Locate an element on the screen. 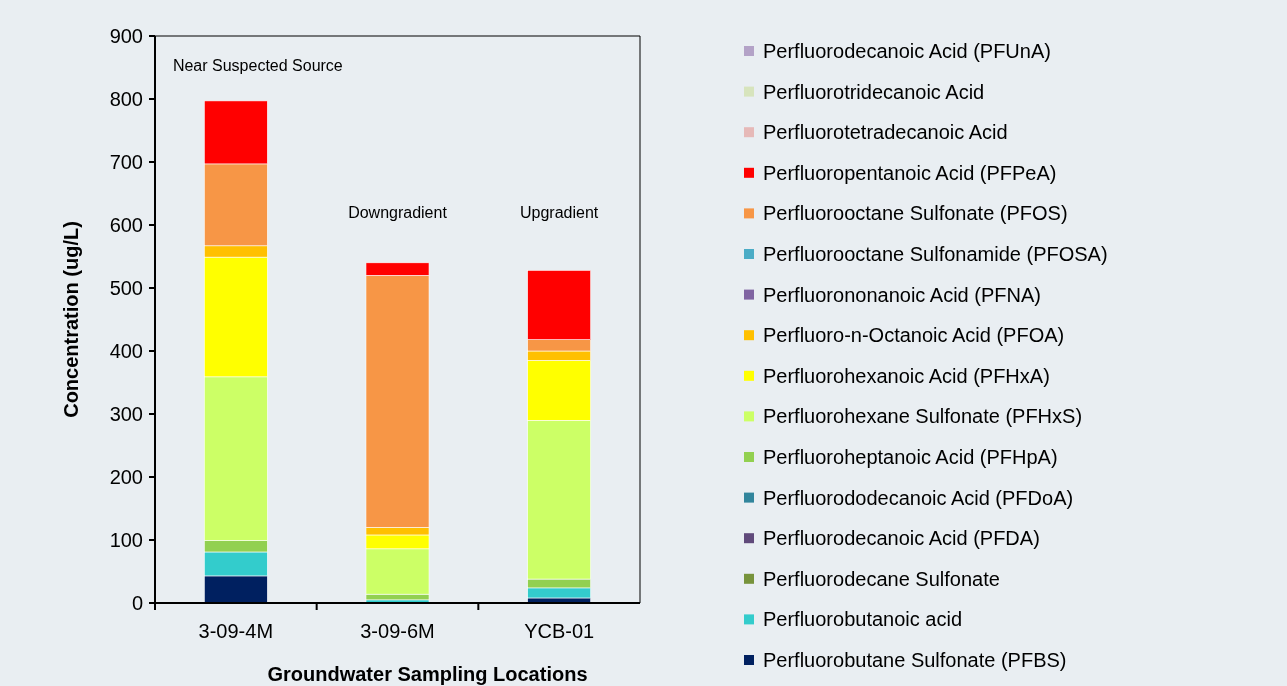 The height and width of the screenshot is (686, 1287). y-tick-label: 100 is located at coordinates (126, 540).